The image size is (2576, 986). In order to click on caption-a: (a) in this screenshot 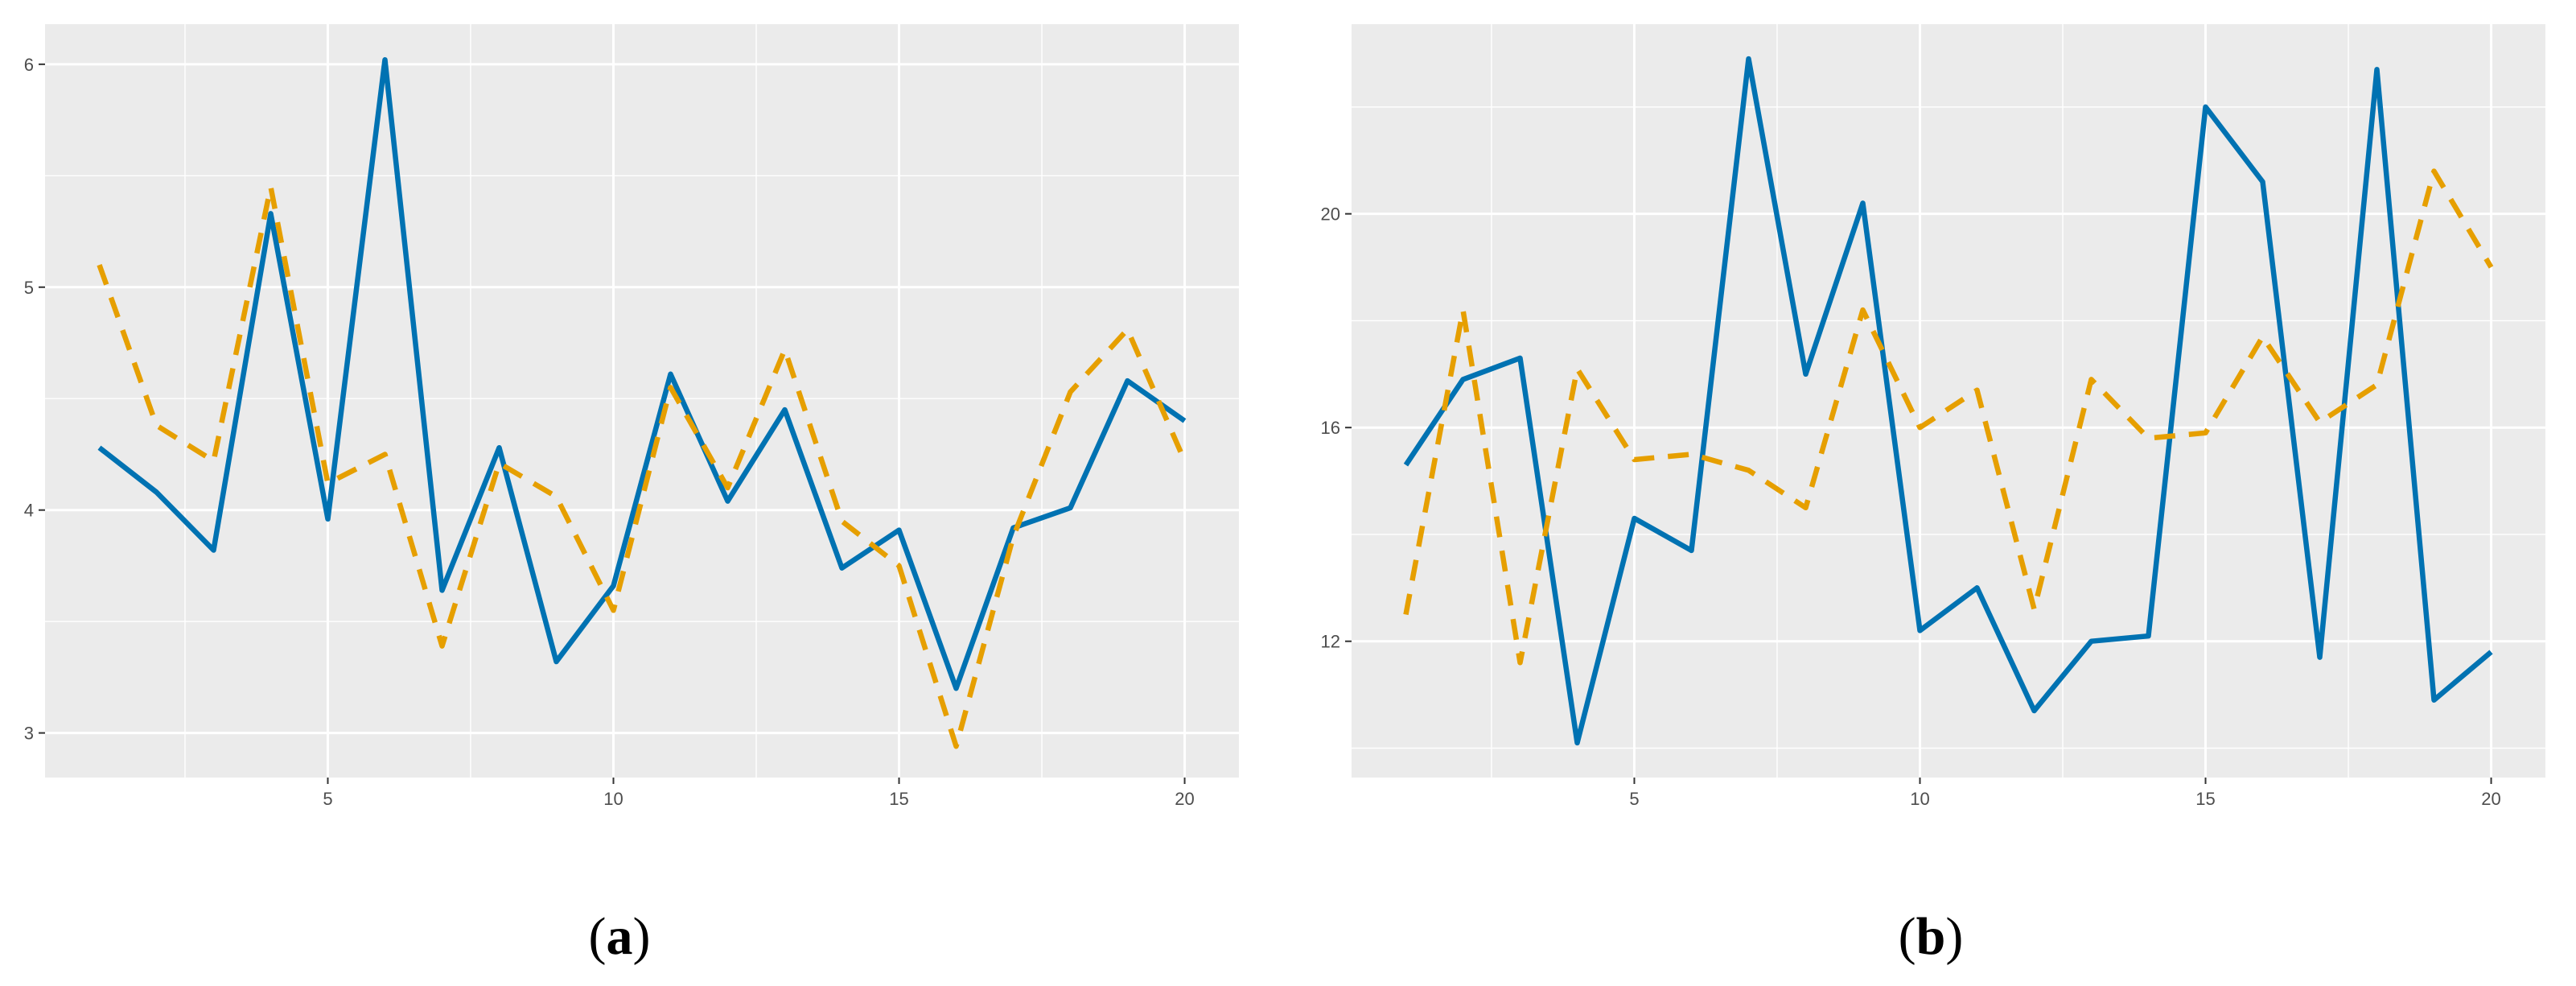, I will do `click(620, 937)`.